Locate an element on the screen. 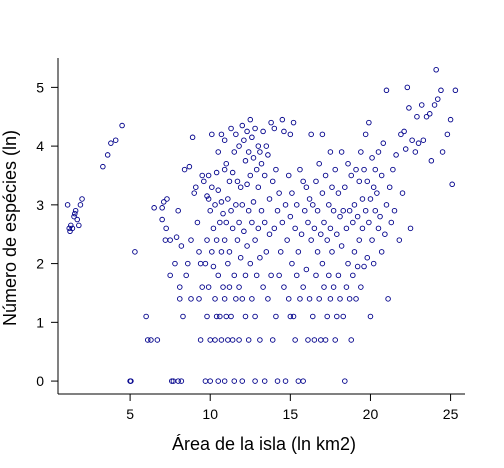 The image size is (504, 468). y-tick-label: 3 is located at coordinates (40, 205).